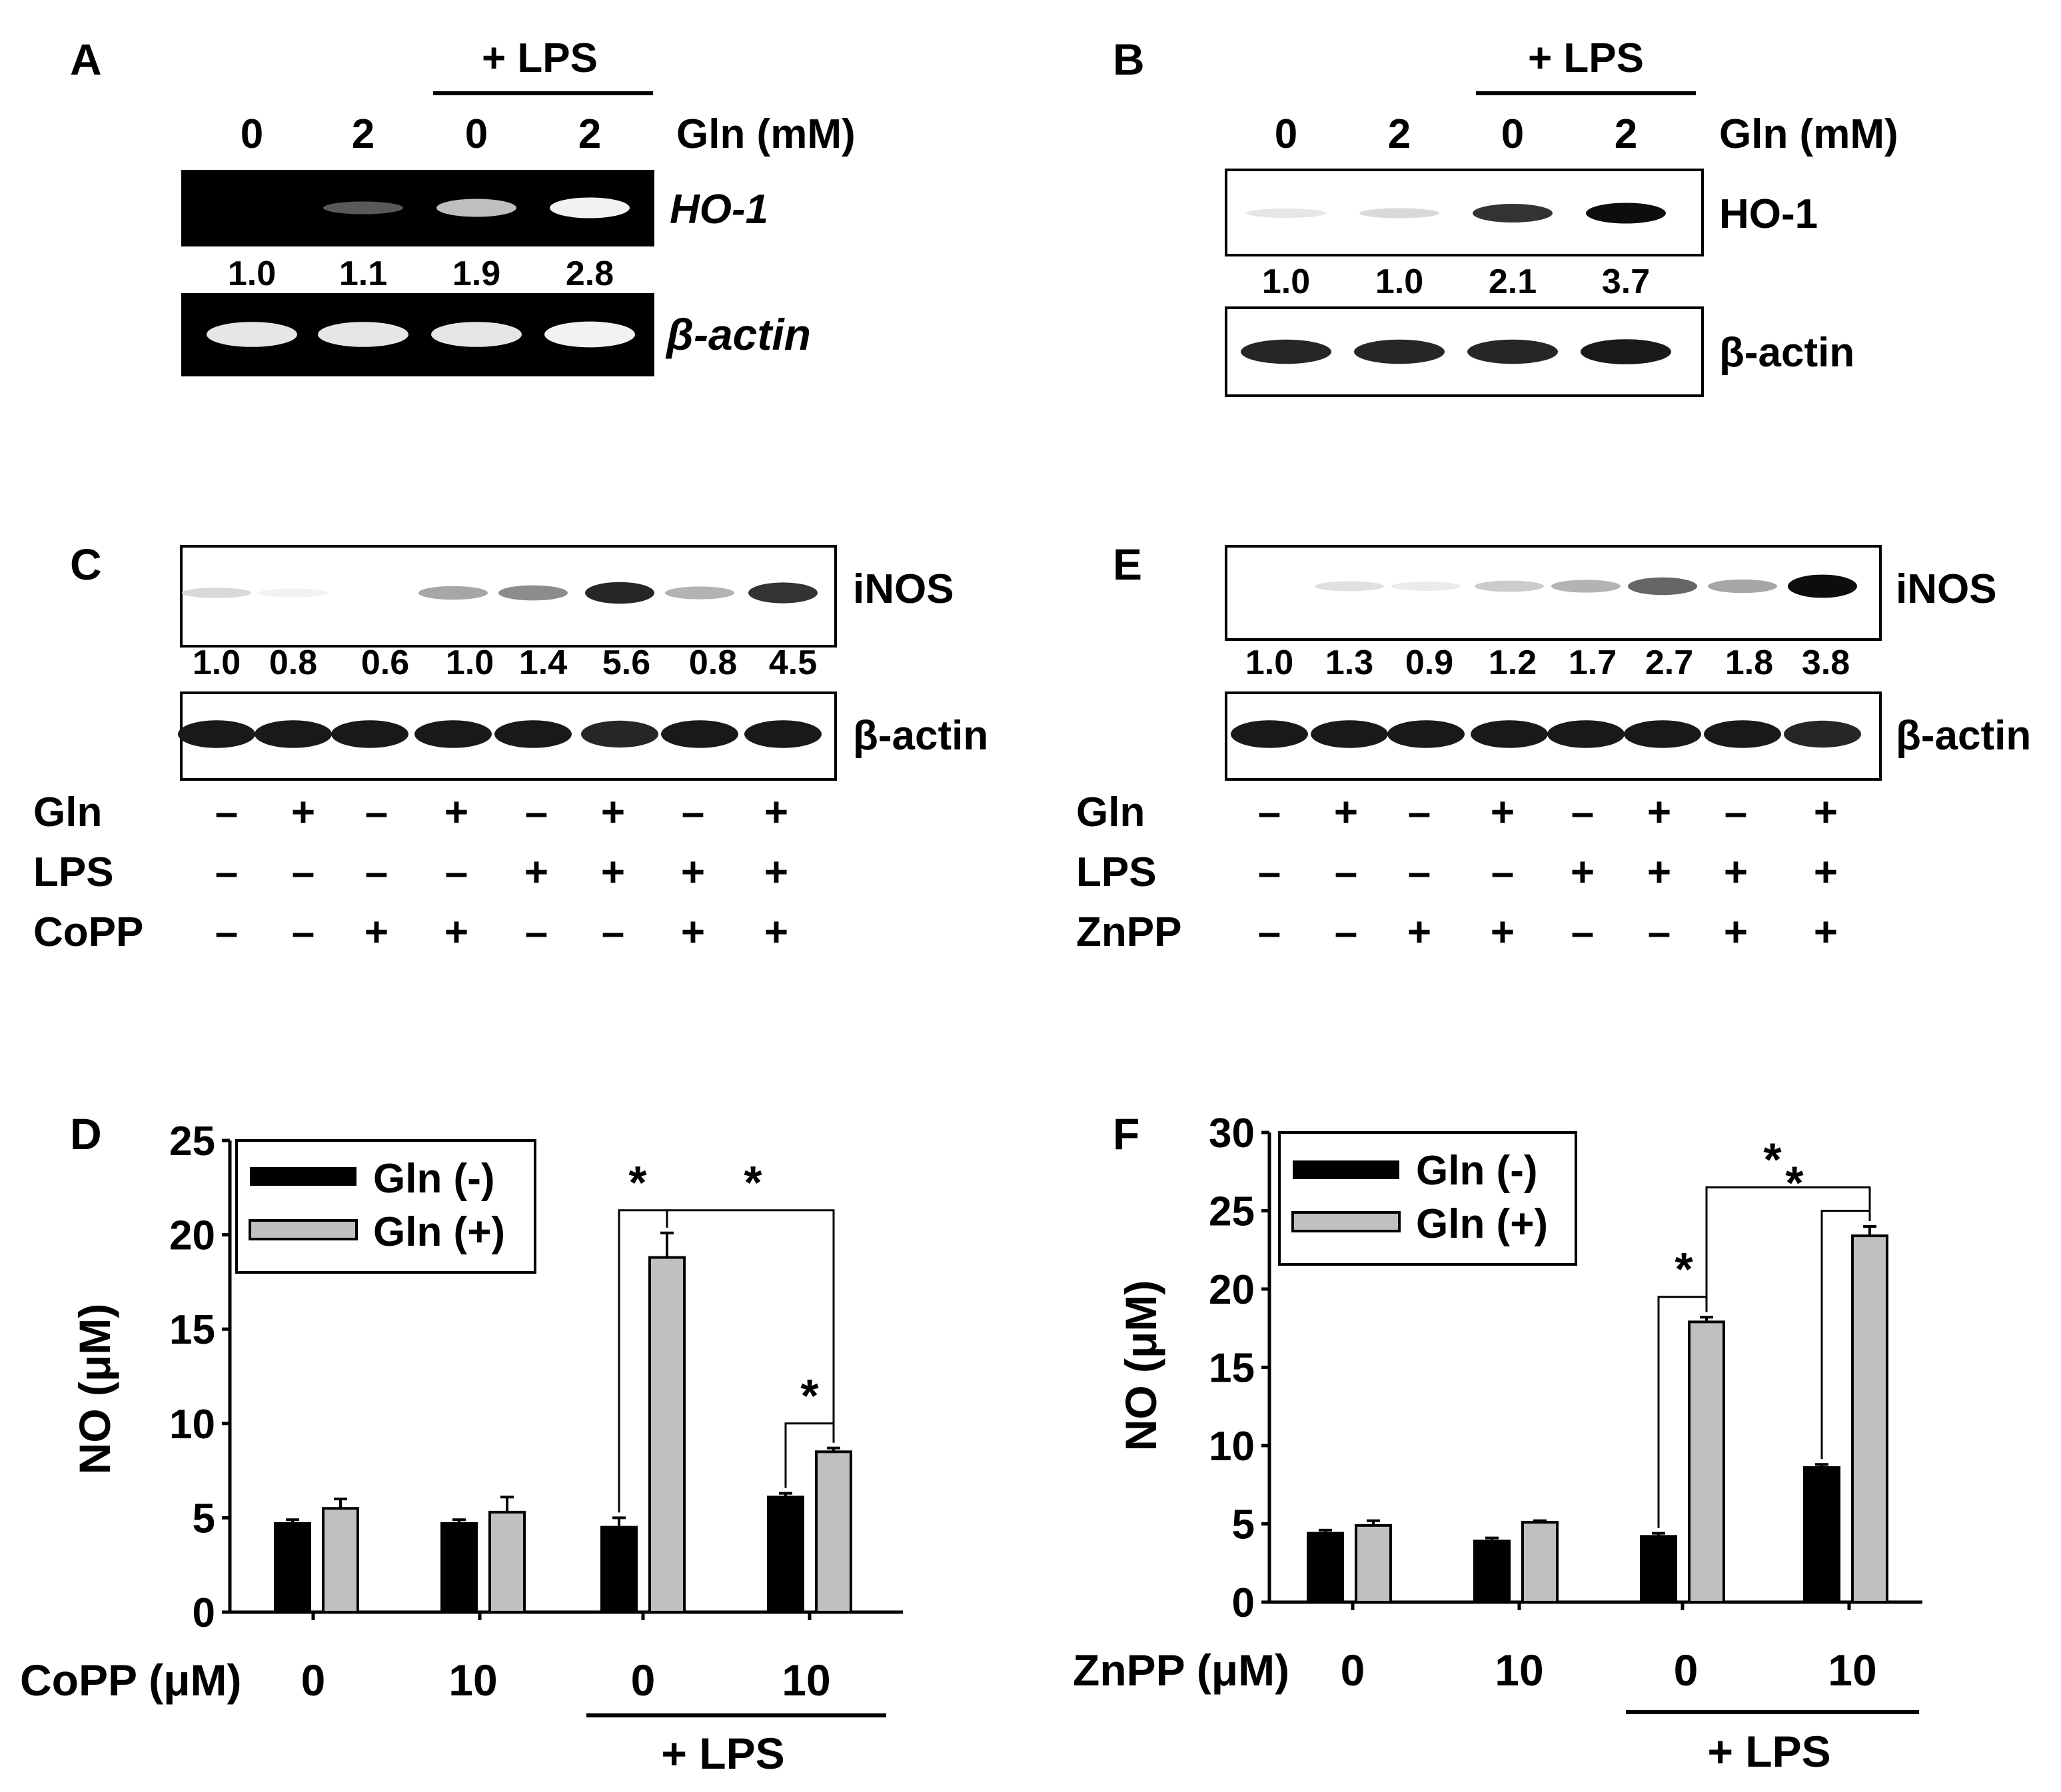  Describe the element at coordinates (1749, 663) in the screenshot. I see `quant-value: 1.8` at that location.